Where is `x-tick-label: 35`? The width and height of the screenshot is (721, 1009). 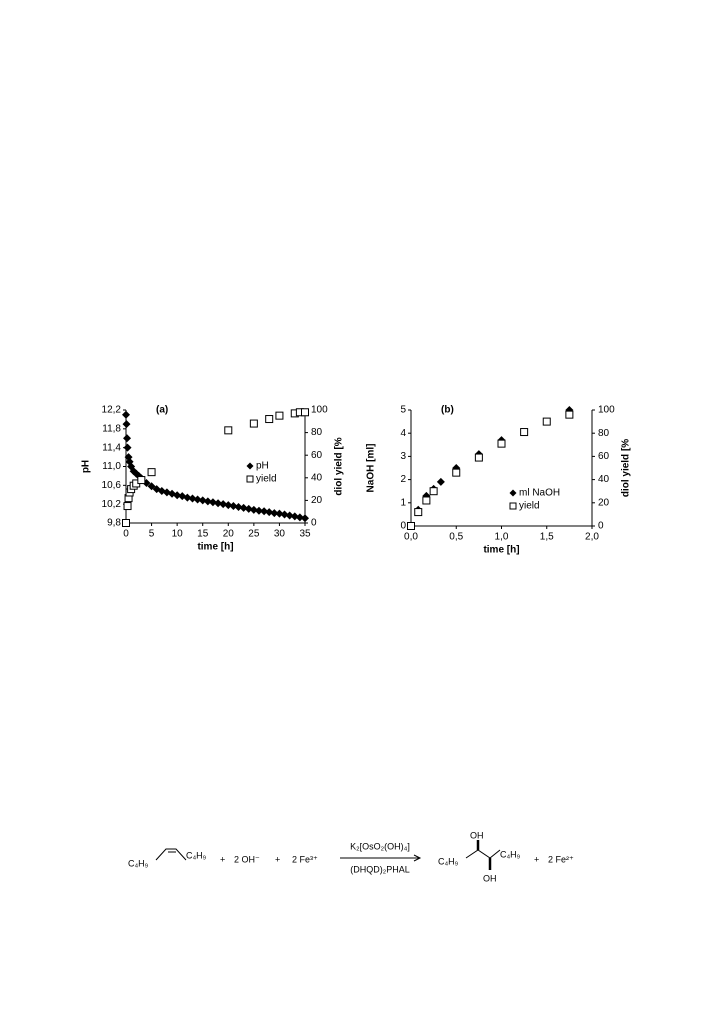
x-tick-label: 35 is located at coordinates (305, 534).